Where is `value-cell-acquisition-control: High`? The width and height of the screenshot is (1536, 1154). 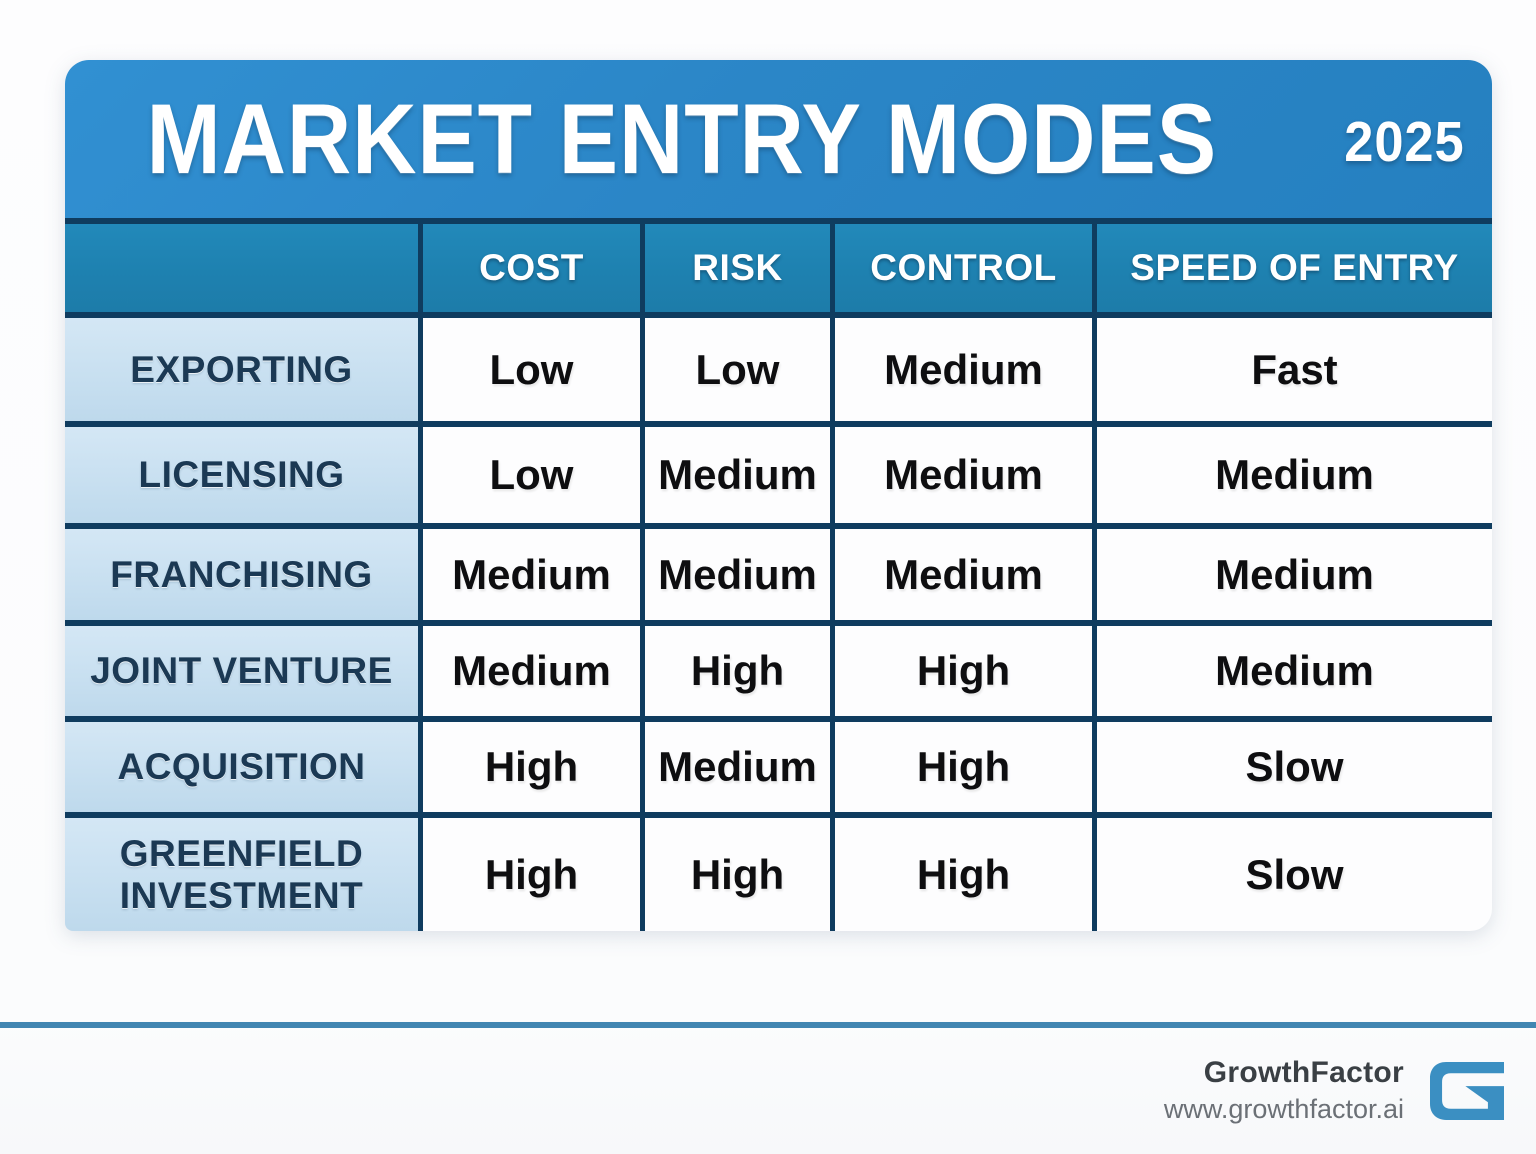
value-cell-acquisition-control: High is located at coordinates (961, 764).